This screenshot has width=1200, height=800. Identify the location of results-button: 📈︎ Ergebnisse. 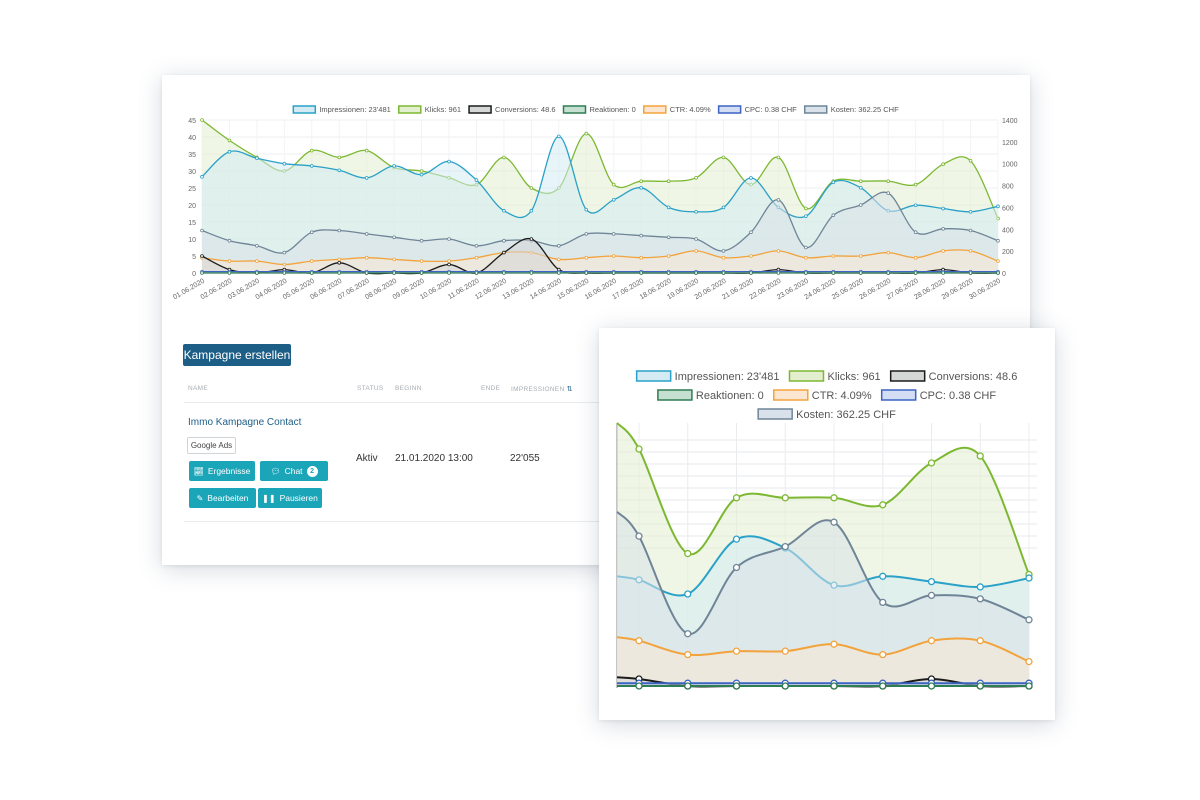
(222, 471).